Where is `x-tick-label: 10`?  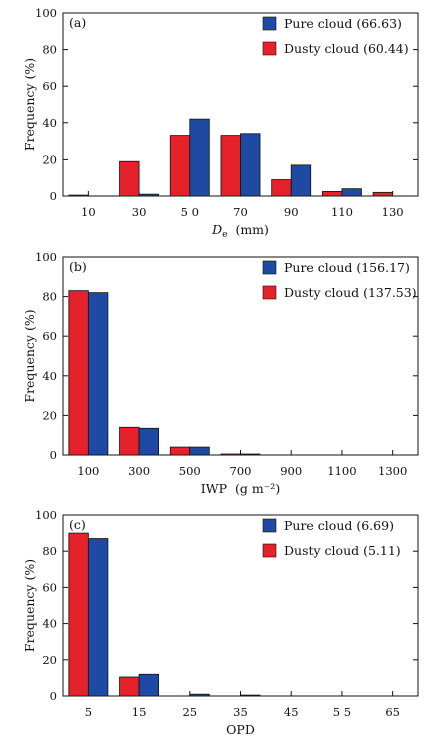 x-tick-label: 10 is located at coordinates (88, 212).